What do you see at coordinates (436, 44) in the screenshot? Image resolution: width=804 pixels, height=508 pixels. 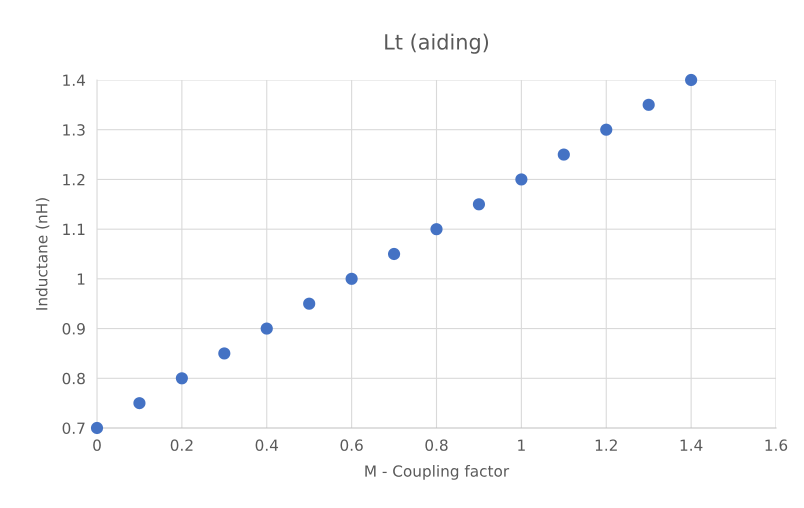 I see `chart-title: Lt (aiding)` at bounding box center [436, 44].